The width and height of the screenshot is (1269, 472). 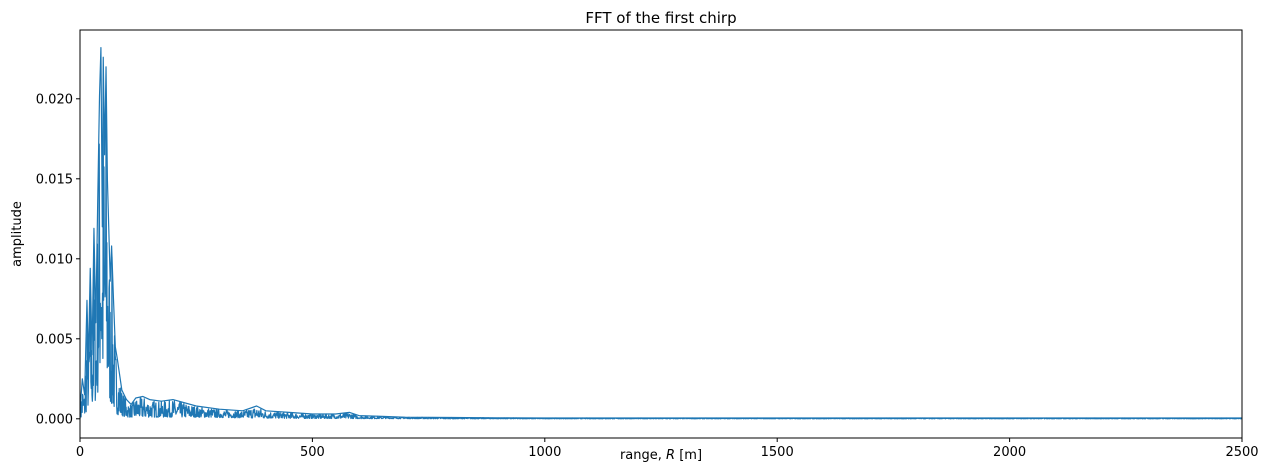 What do you see at coordinates (17, 234) in the screenshot?
I see `y-axis-label: amplitude` at bounding box center [17, 234].